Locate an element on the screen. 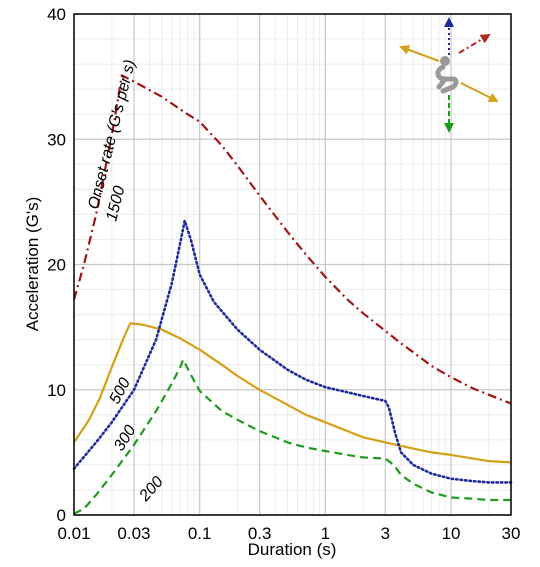 The image size is (540, 567). arrow-upright-icon is located at coordinates (474, 43).